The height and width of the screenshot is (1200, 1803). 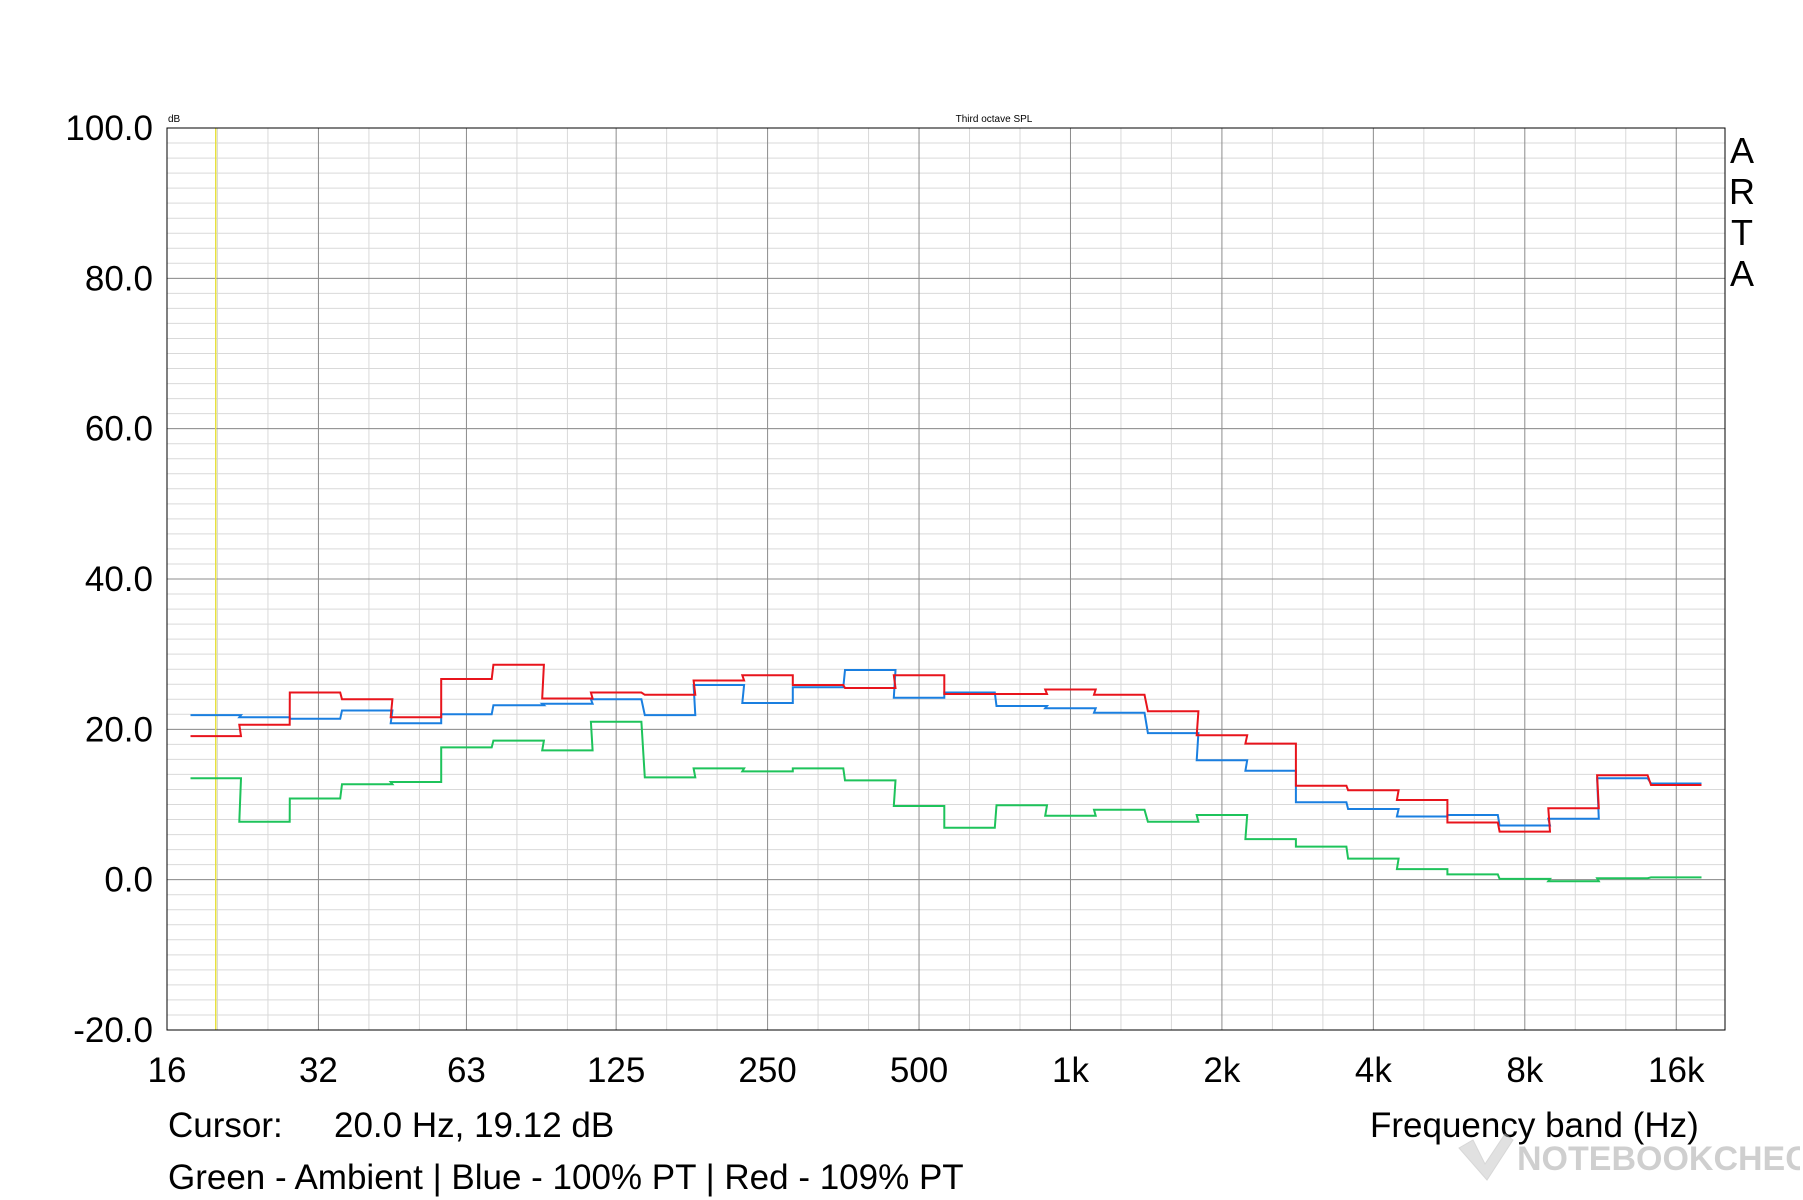 I want to click on x-axis-ticks: 16 32 63 125 250 500 1k 2k 4k 8k 16k, so click(x=926, y=1070).